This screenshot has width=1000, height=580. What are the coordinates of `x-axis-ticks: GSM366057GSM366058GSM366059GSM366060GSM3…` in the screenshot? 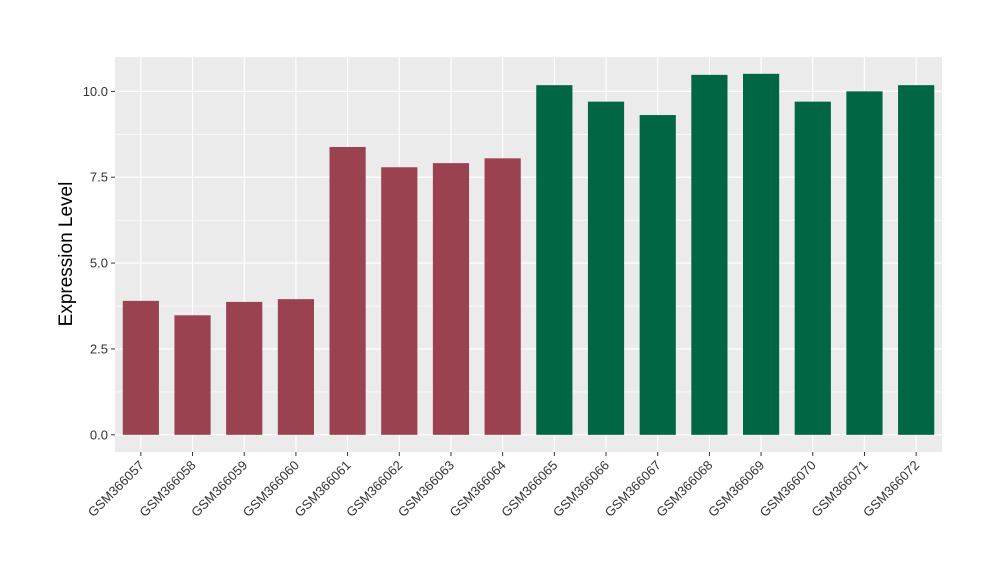 It's located at (503, 486).